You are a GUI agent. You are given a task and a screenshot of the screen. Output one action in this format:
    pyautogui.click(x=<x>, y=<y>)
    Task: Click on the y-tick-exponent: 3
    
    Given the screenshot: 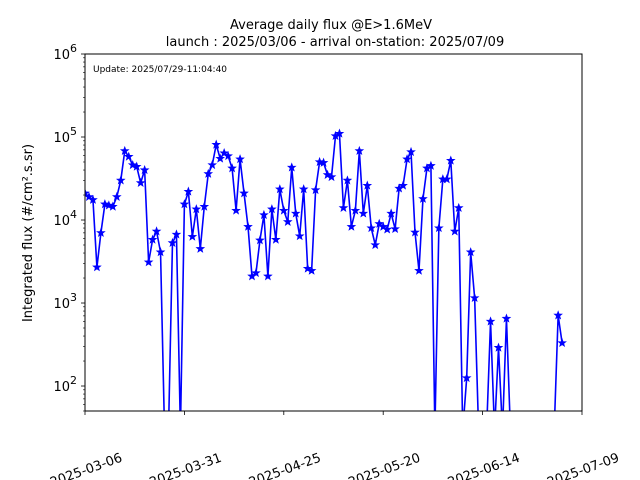 What is the action you would take?
    pyautogui.click(x=73, y=297)
    